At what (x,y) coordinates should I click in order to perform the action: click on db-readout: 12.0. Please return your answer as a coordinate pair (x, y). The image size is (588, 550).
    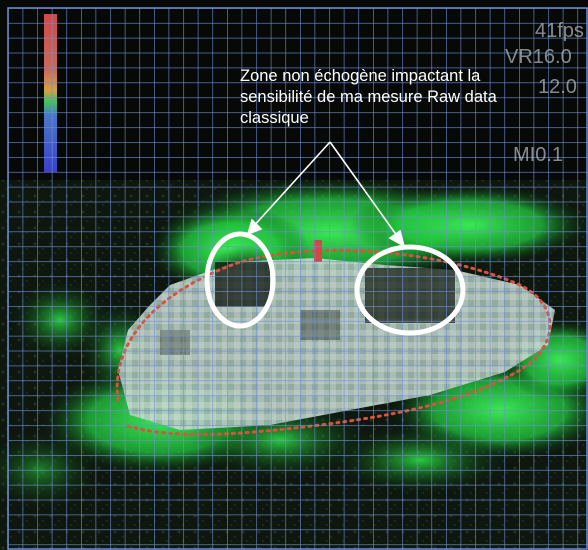
    Looking at the image, I should click on (557, 87).